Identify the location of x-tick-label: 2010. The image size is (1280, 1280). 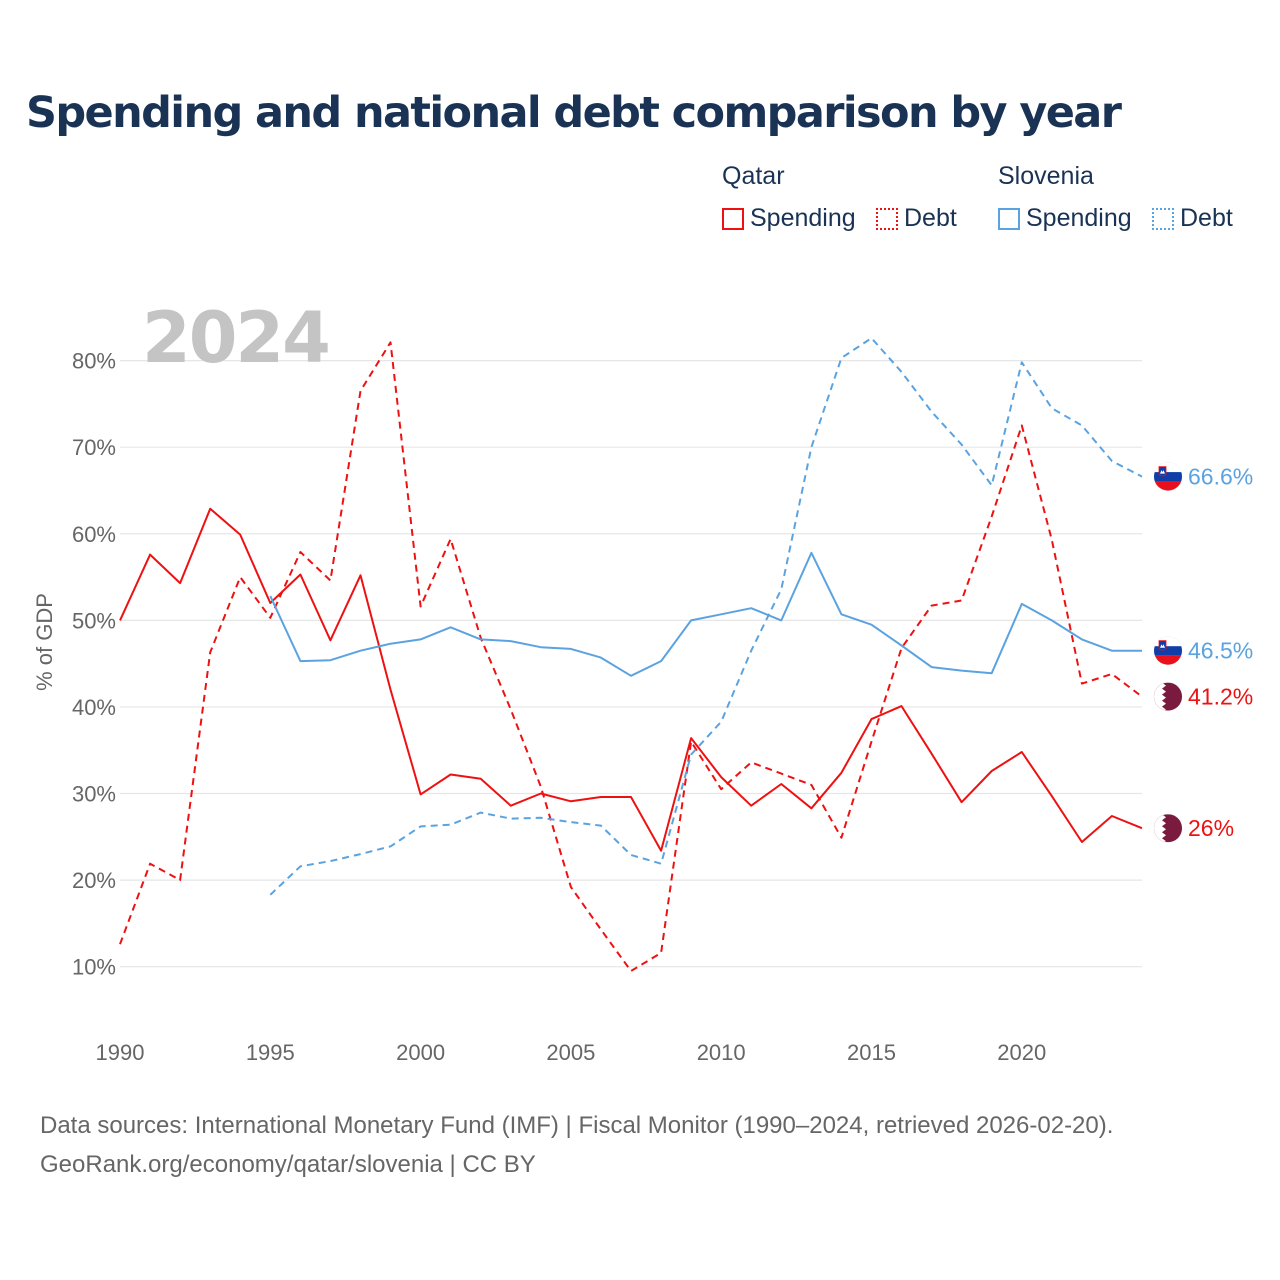
(721, 1052).